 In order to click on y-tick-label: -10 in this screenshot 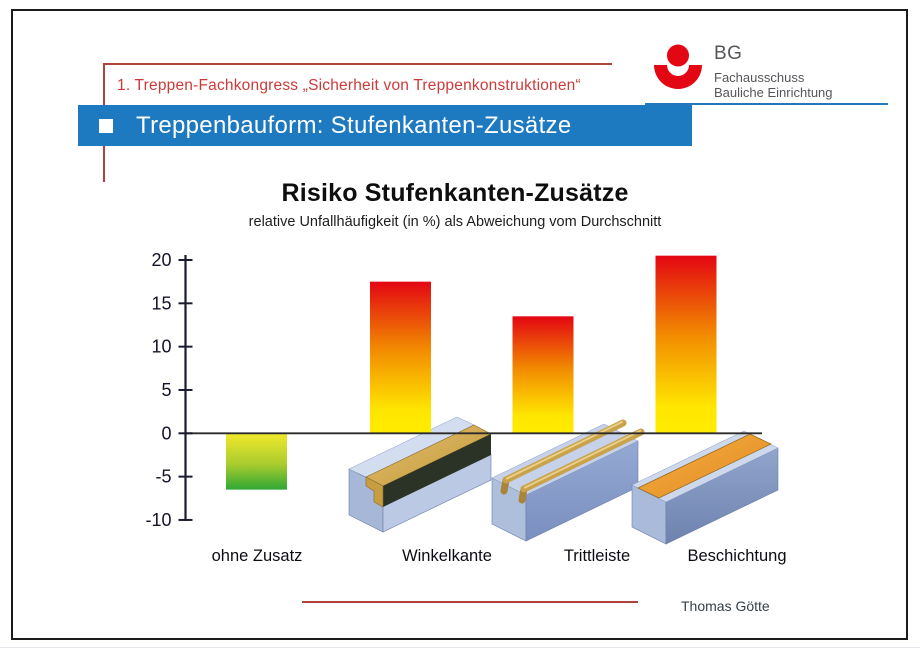, I will do `click(158, 520)`.